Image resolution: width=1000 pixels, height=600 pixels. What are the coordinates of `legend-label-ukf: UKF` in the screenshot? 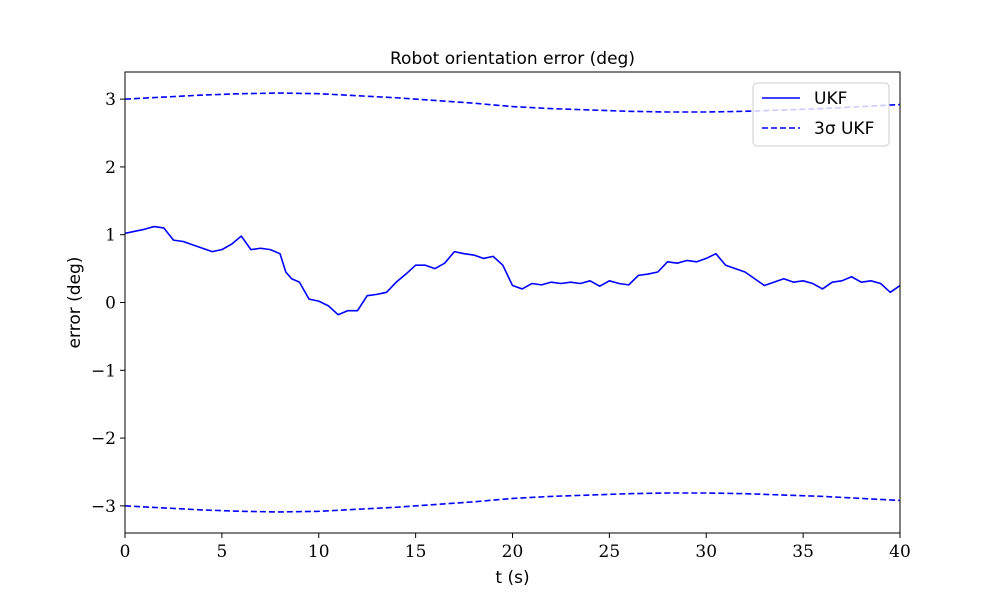 It's located at (830, 99).